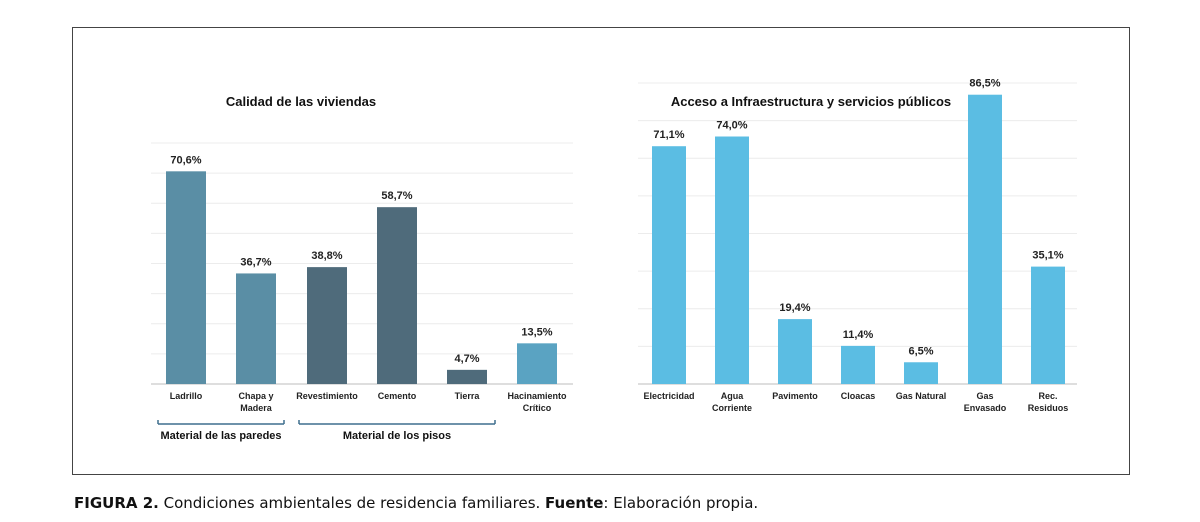 Image resolution: width=1200 pixels, height=522 pixels. Describe the element at coordinates (397, 396) in the screenshot. I see `quality-category-label: Cemento` at that location.